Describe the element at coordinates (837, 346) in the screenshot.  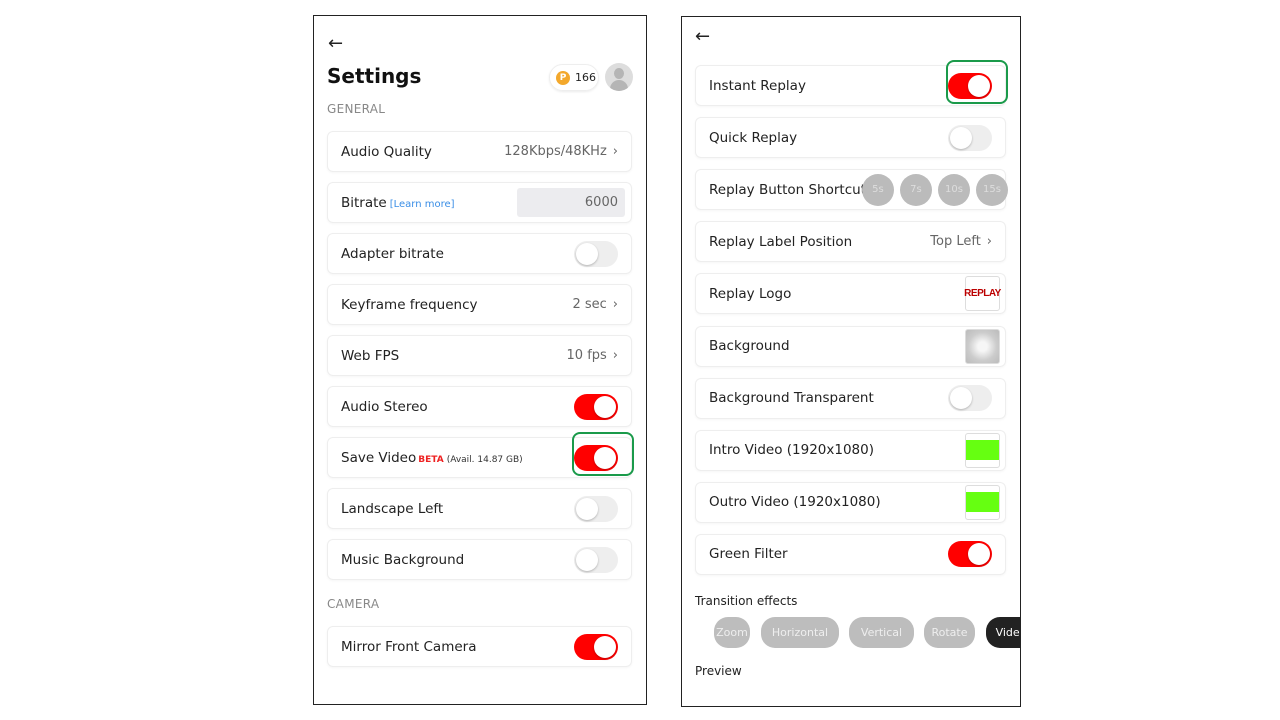
I see `setting-label: Background` at that location.